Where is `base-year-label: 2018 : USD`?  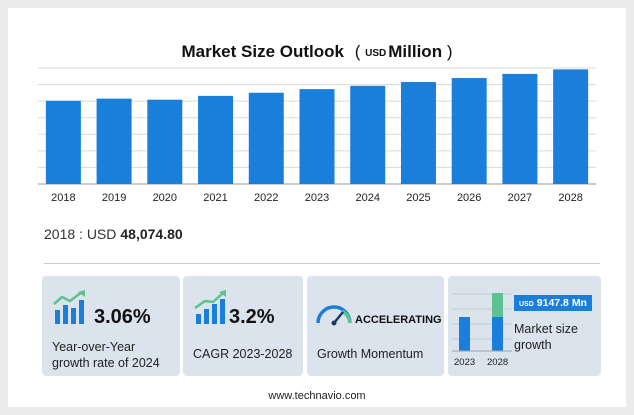
base-year-label: 2018 : USD is located at coordinates (80, 234).